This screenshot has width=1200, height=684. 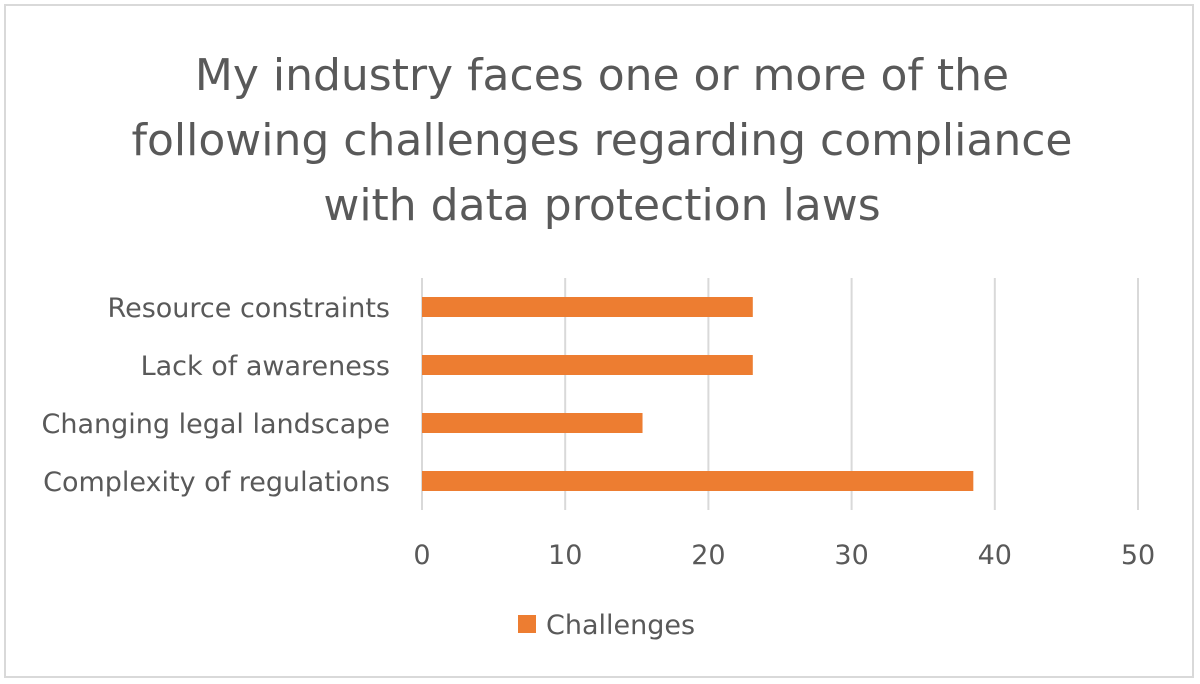 I want to click on bar-series, so click(x=698, y=394).